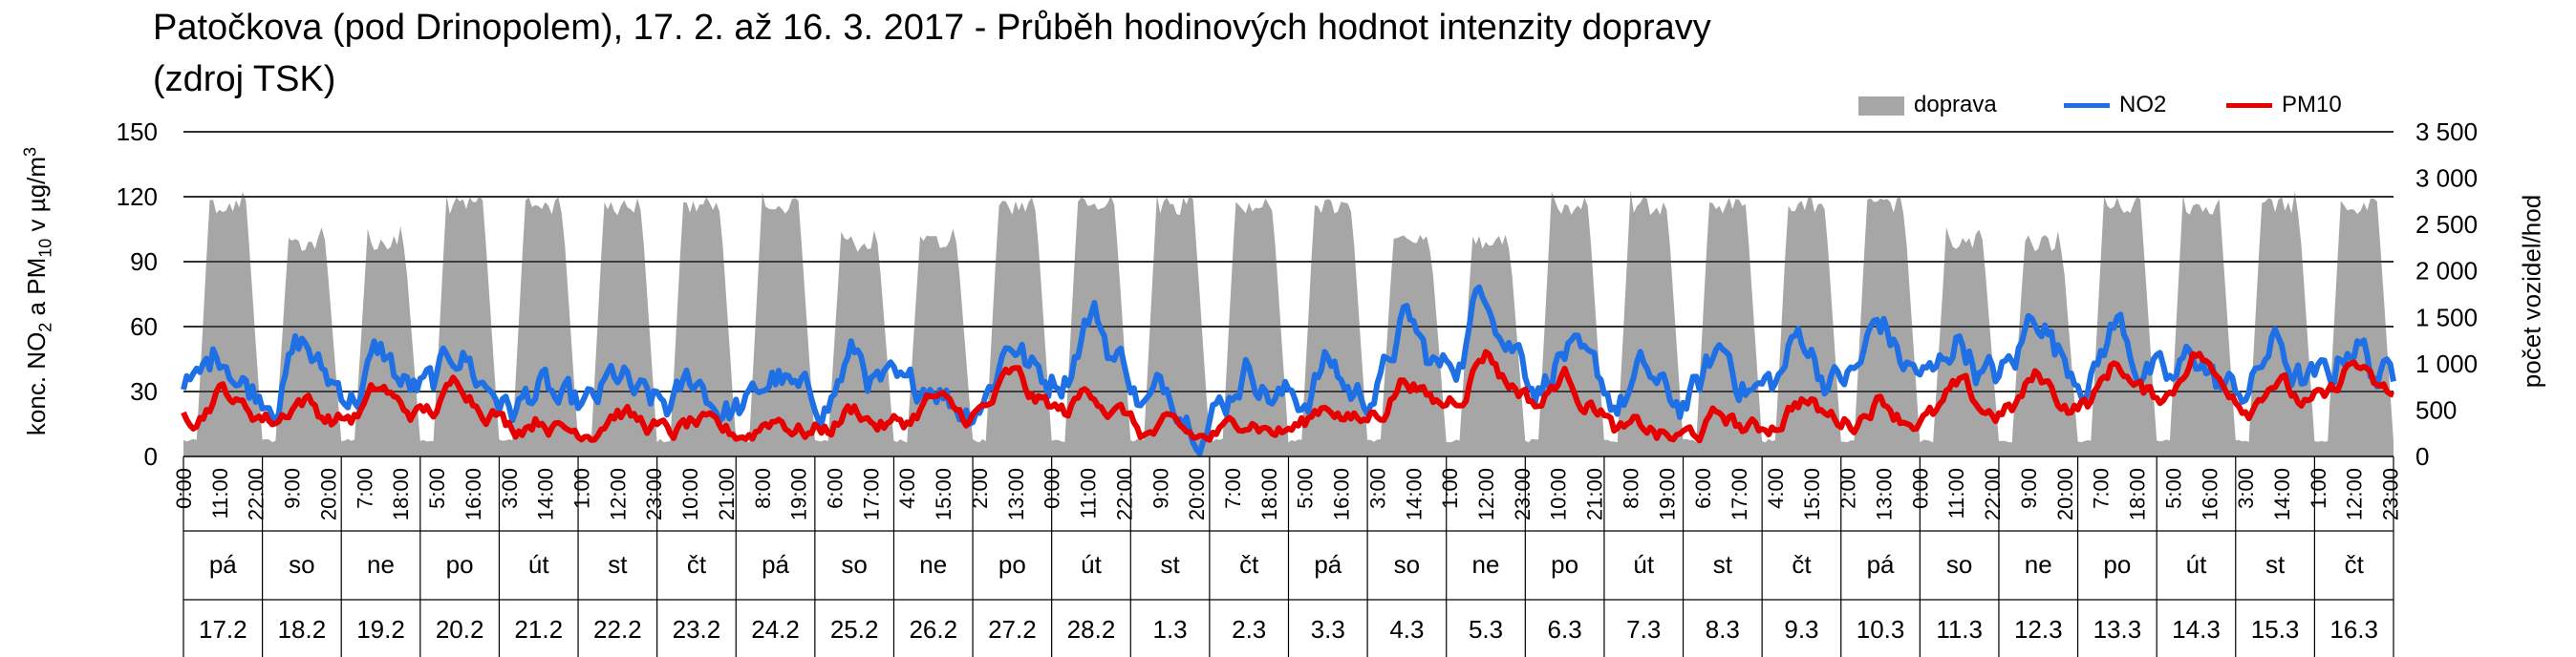  Describe the element at coordinates (437, 488) in the screenshot. I see `x-hour-tick-label: 5:00` at that location.